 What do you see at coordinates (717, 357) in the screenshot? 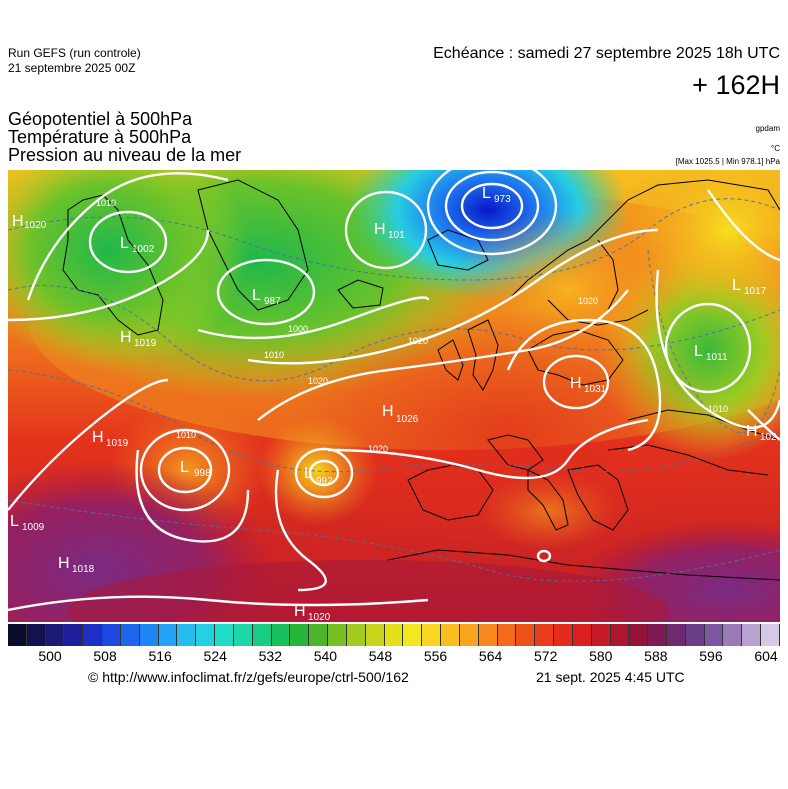
I see `pressure-center-value: 1011` at bounding box center [717, 357].